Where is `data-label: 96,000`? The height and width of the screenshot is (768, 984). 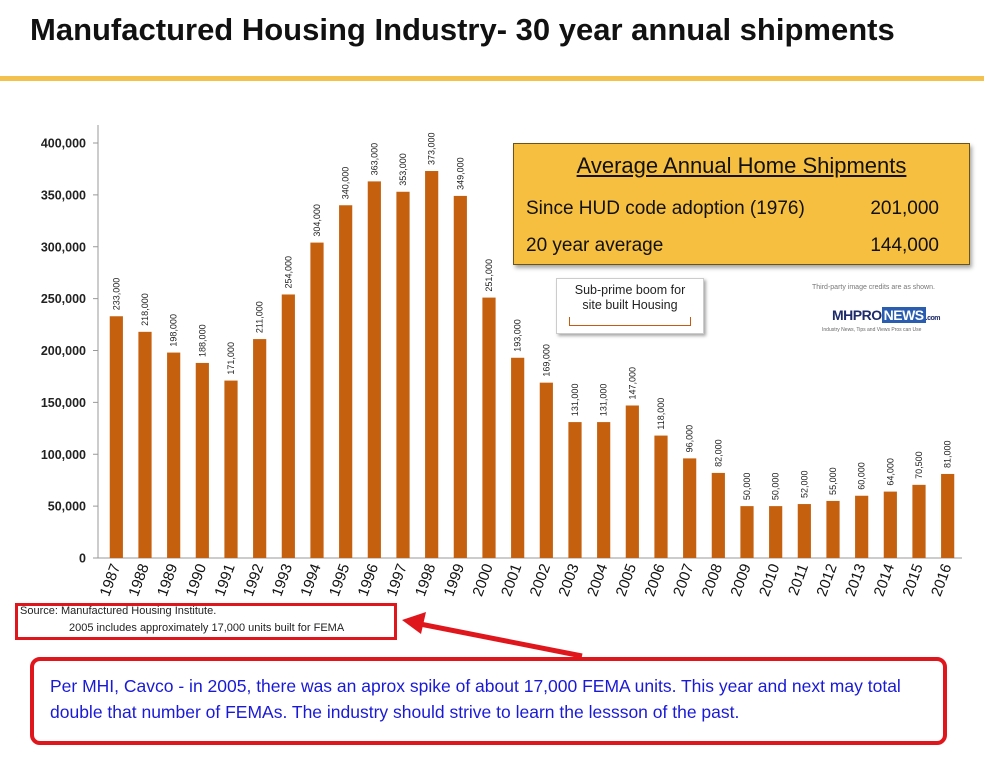
data-label: 96,000 is located at coordinates (690, 439).